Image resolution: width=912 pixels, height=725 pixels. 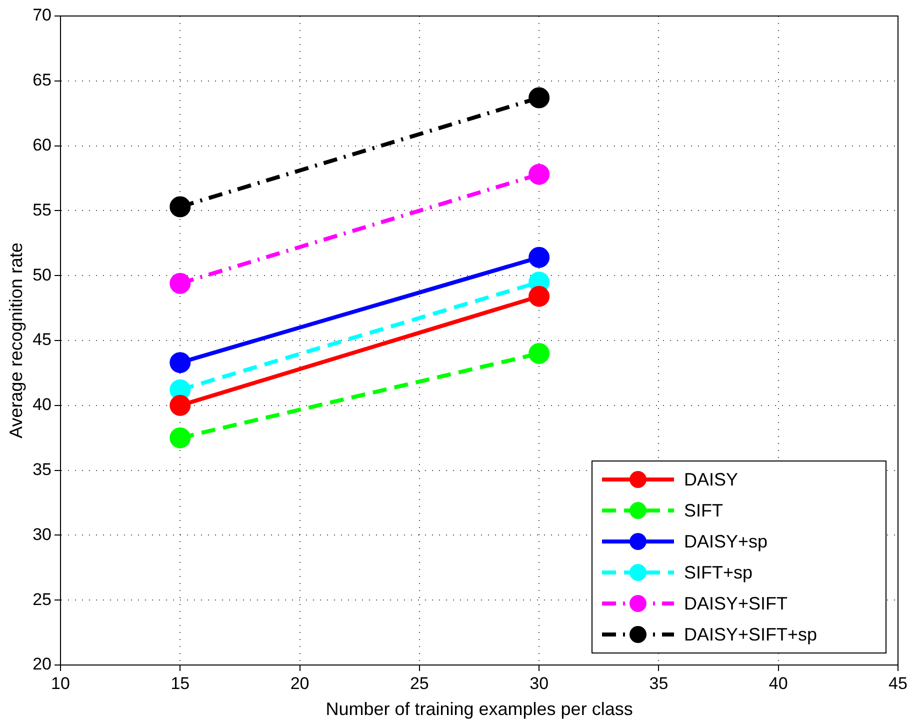 What do you see at coordinates (42, 599) in the screenshot?
I see `y-tick-label: 25` at bounding box center [42, 599].